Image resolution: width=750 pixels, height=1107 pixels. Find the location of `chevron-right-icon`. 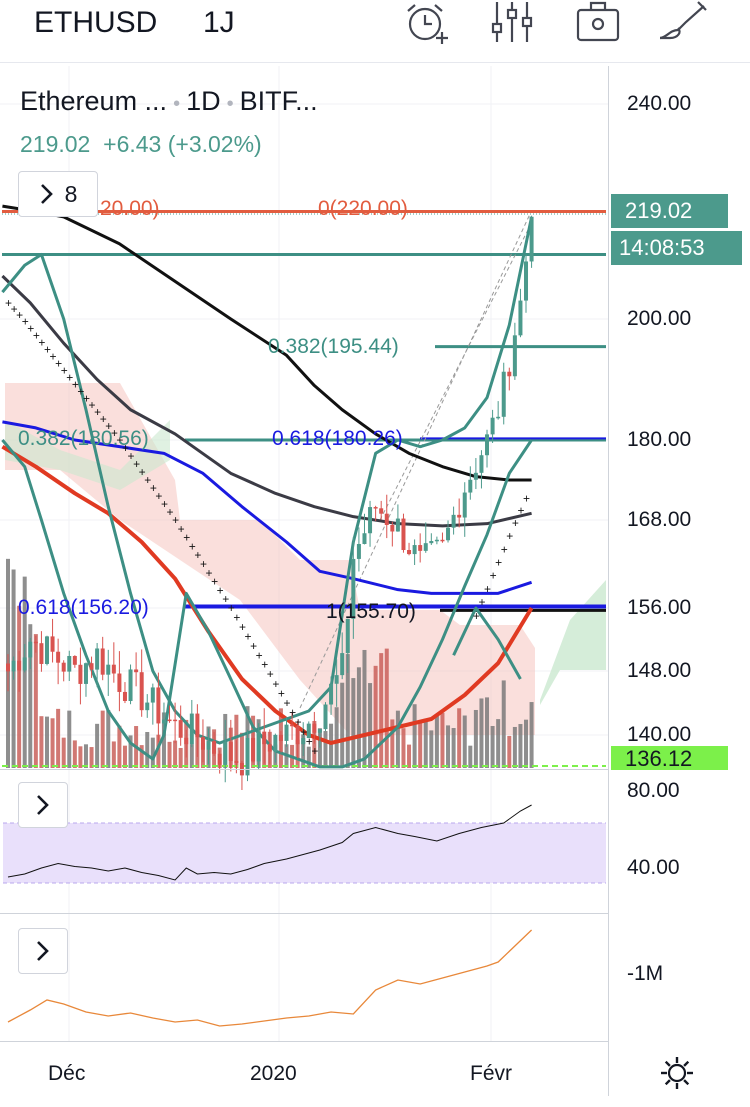

chevron-right-icon is located at coordinates (43, 805).